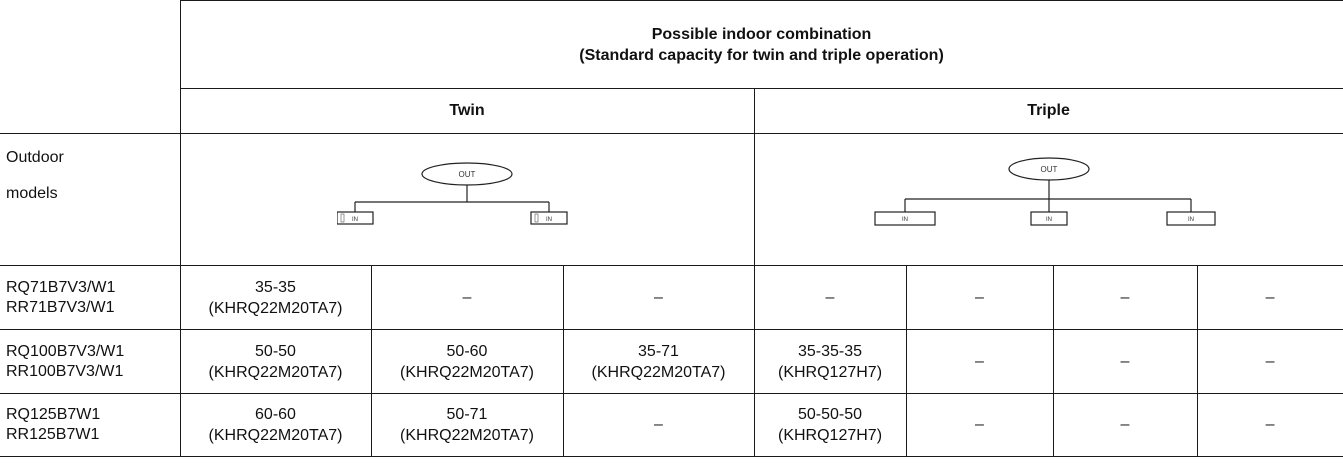 Image resolution: width=1343 pixels, height=468 pixels. What do you see at coordinates (1044, 191) in the screenshot?
I see `triple-diagram: OUT IN IN IN` at bounding box center [1044, 191].